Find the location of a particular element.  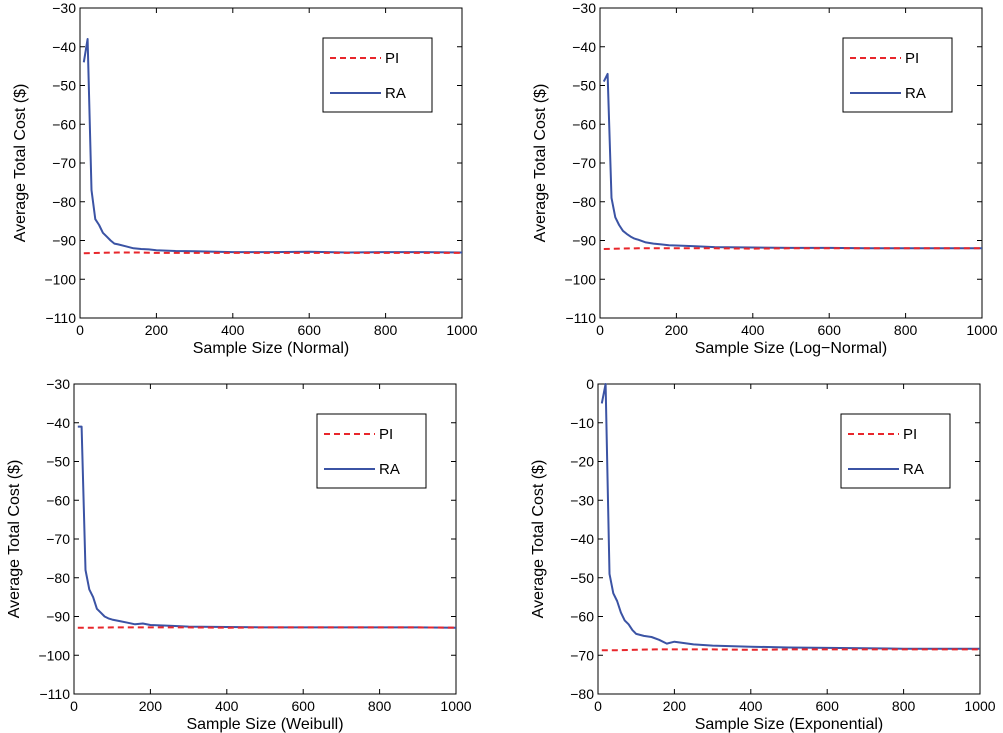

y-tick-label: −10 is located at coordinates (582, 423).